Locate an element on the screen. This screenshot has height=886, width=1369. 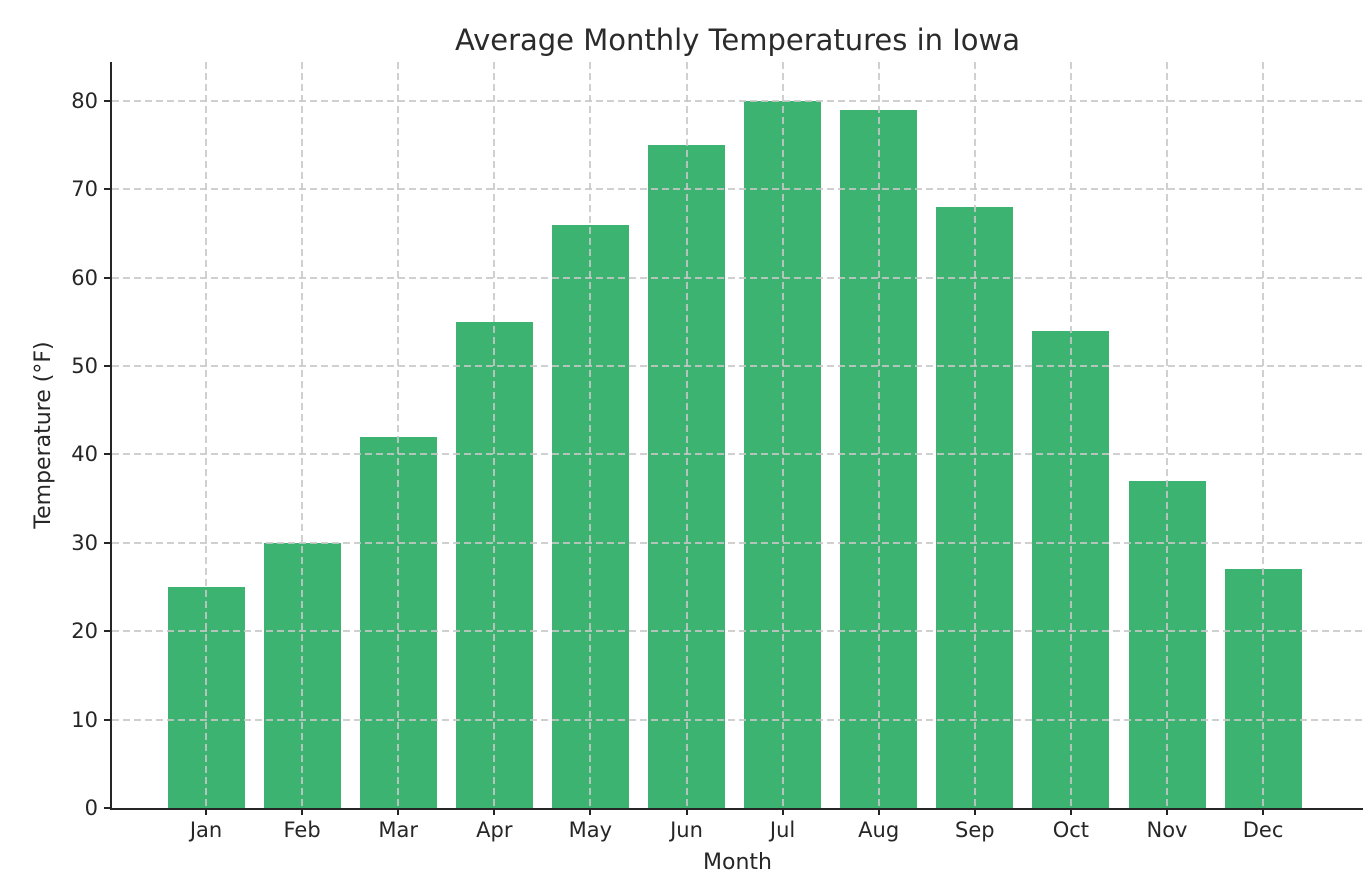
x-tick-sep is located at coordinates (974, 811).